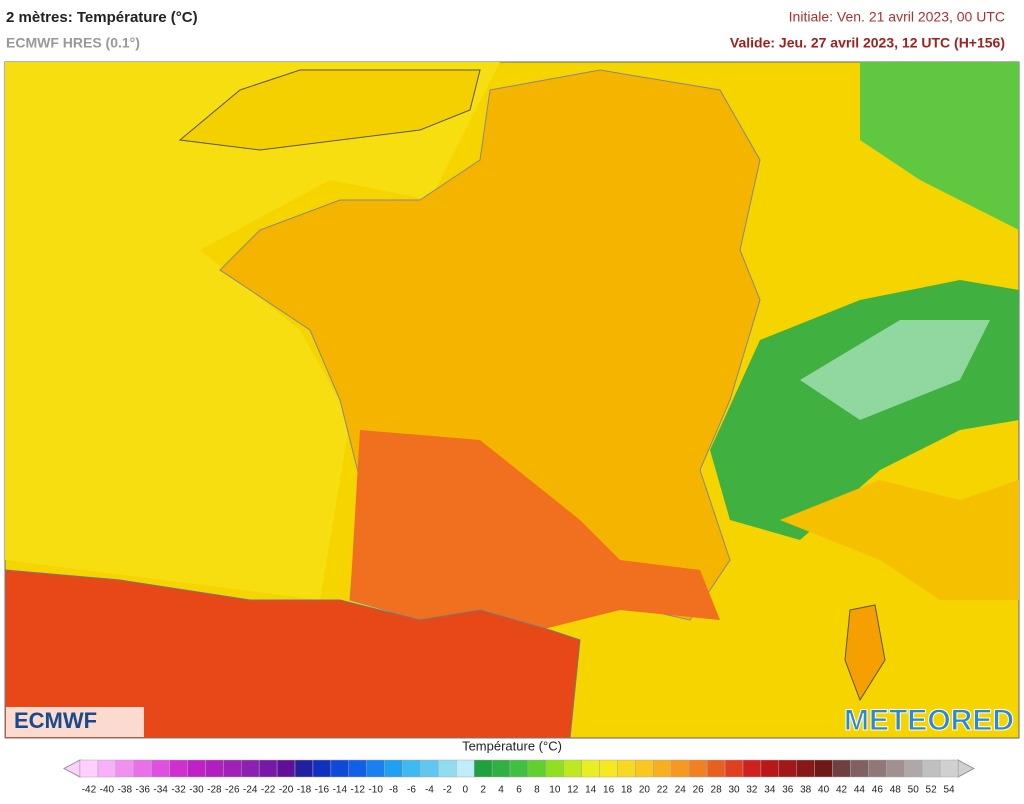 Image resolution: width=1024 pixels, height=804 pixels. I want to click on colorbar-tick-label: 32, so click(752, 790).